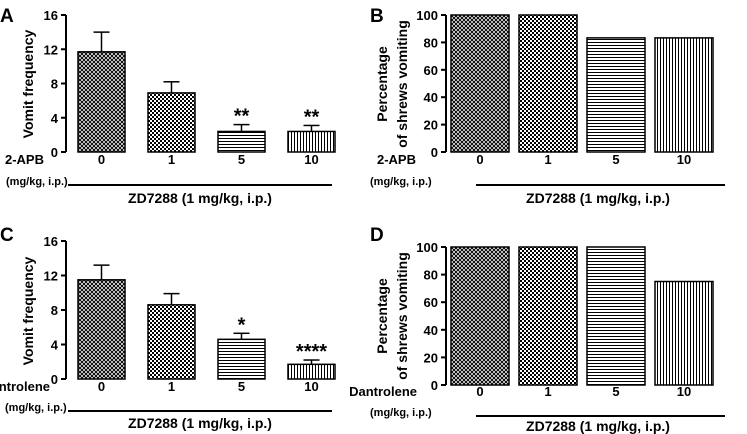 The height and width of the screenshot is (434, 747). I want to click on significance-label: *, so click(242, 325).